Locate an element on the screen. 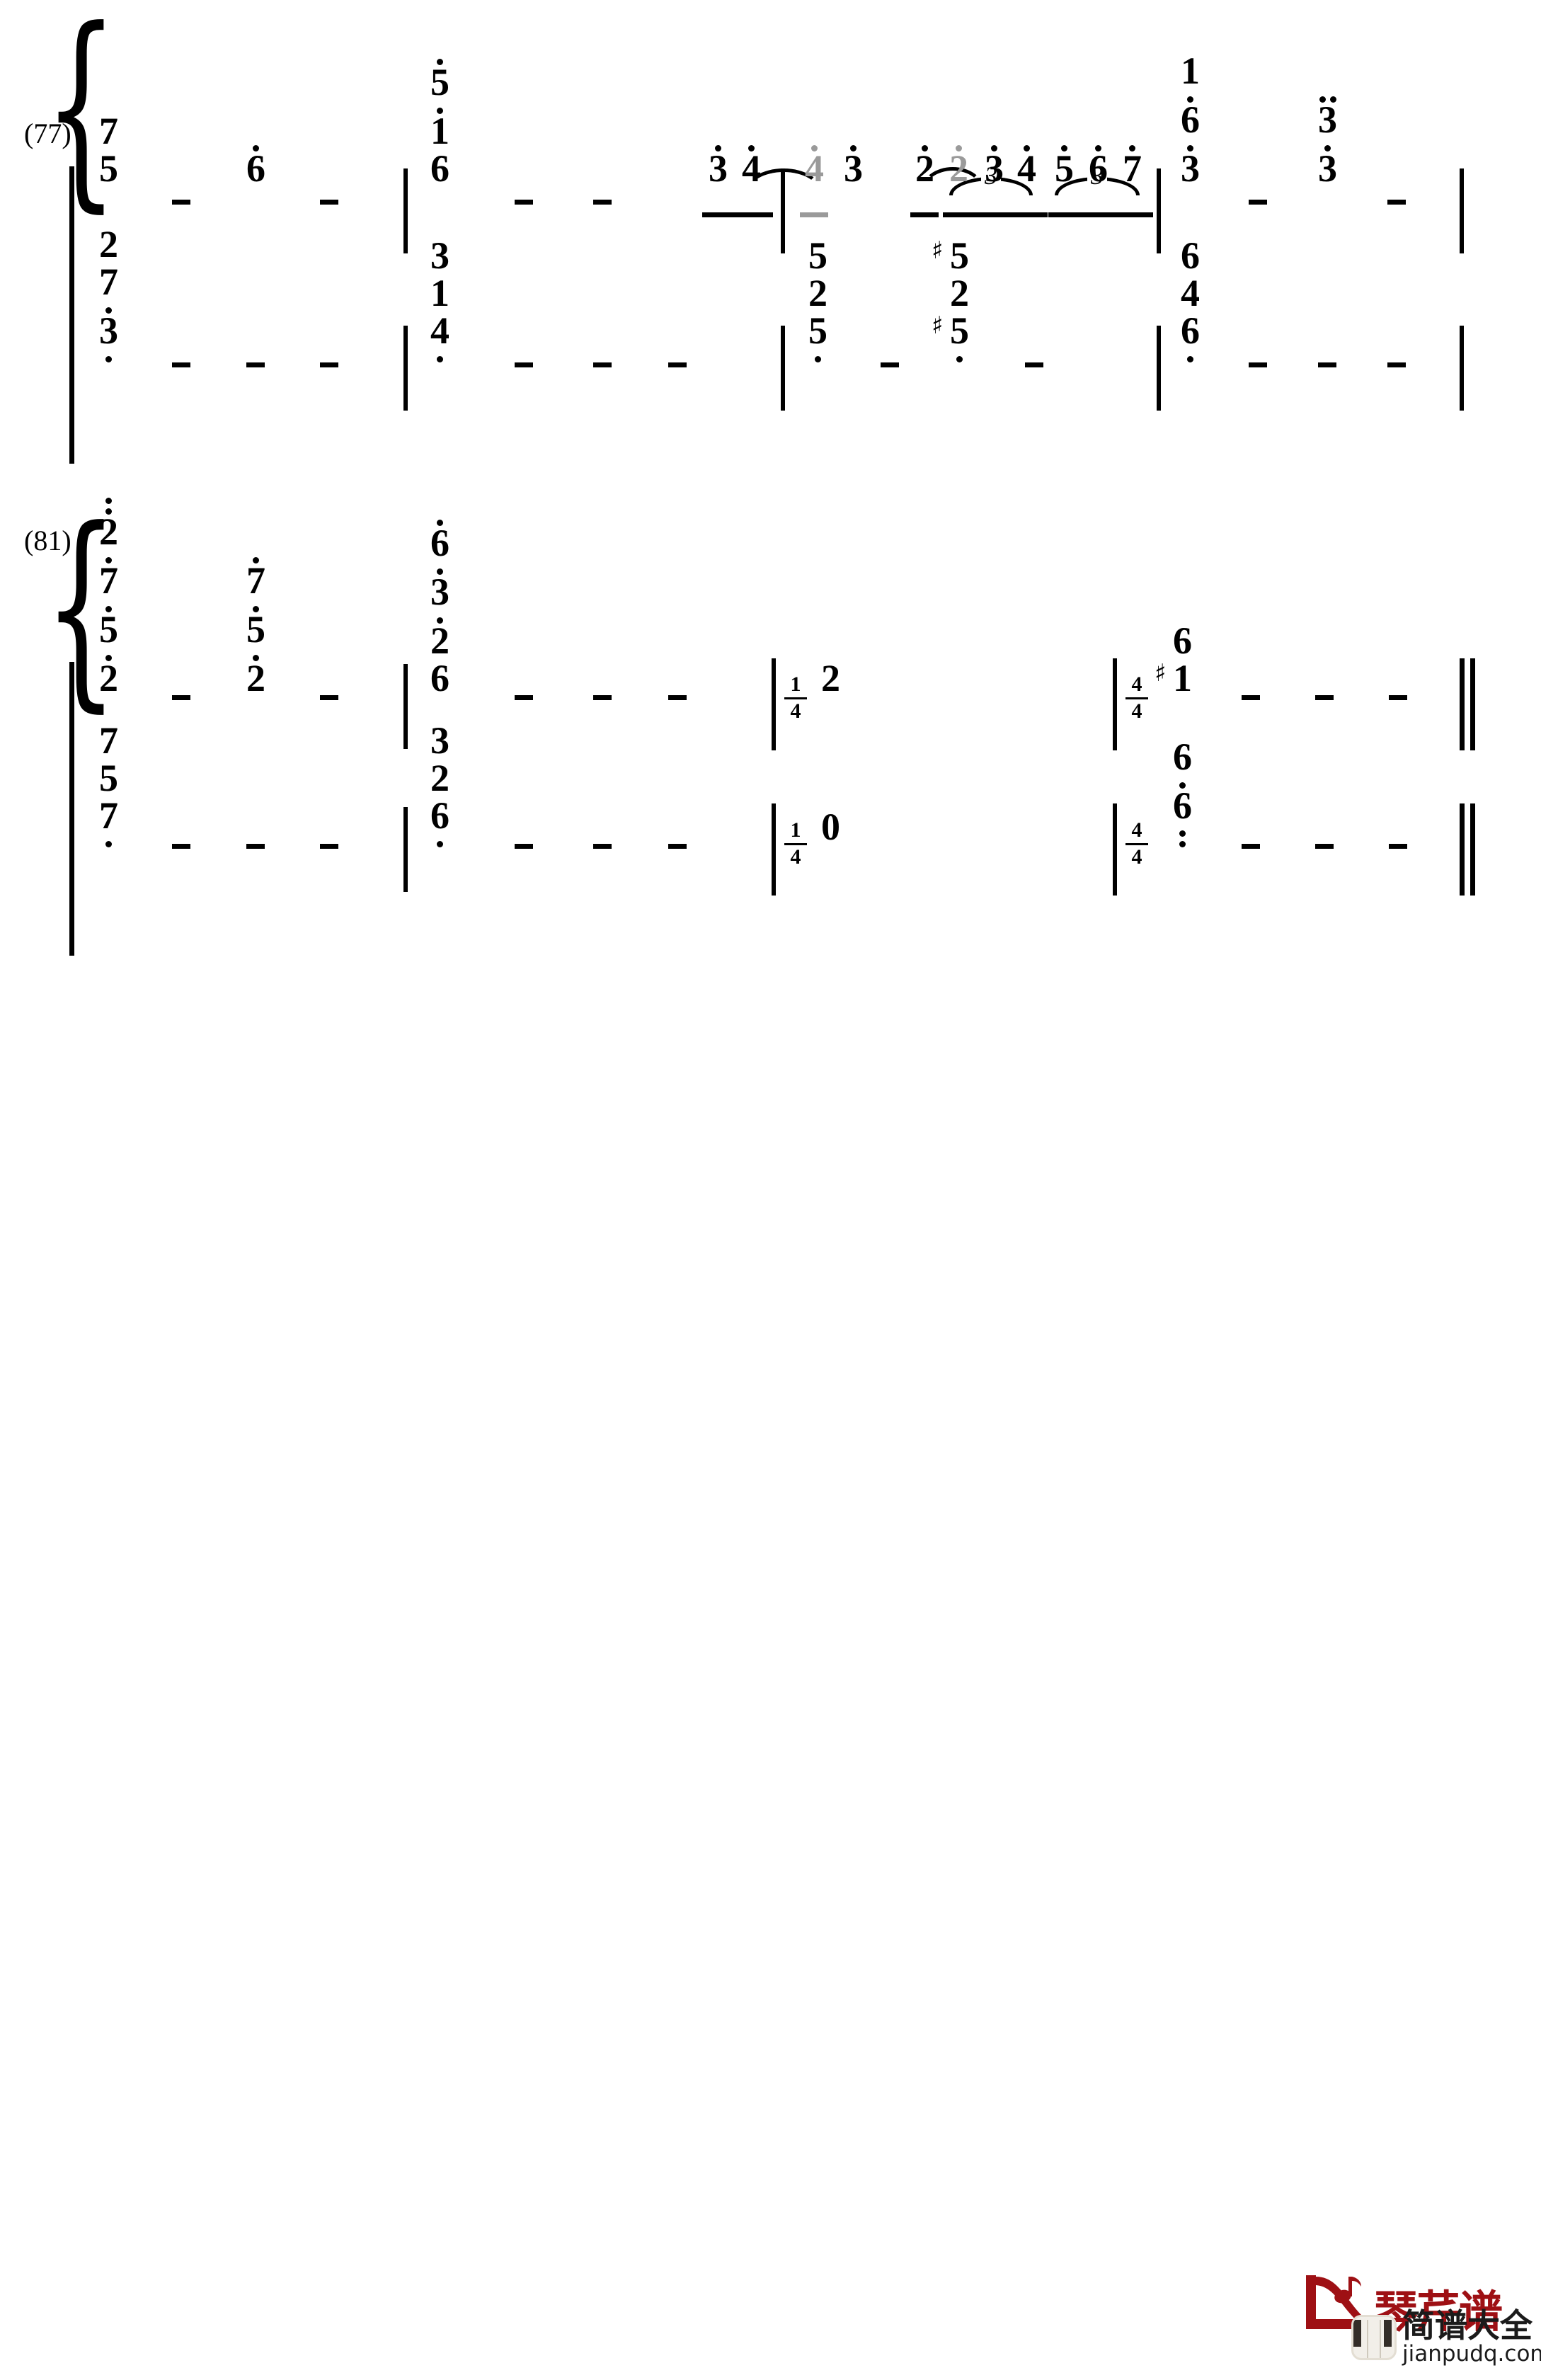  chord-treble-m81-b3: 2 5 7 is located at coordinates (255, 624).